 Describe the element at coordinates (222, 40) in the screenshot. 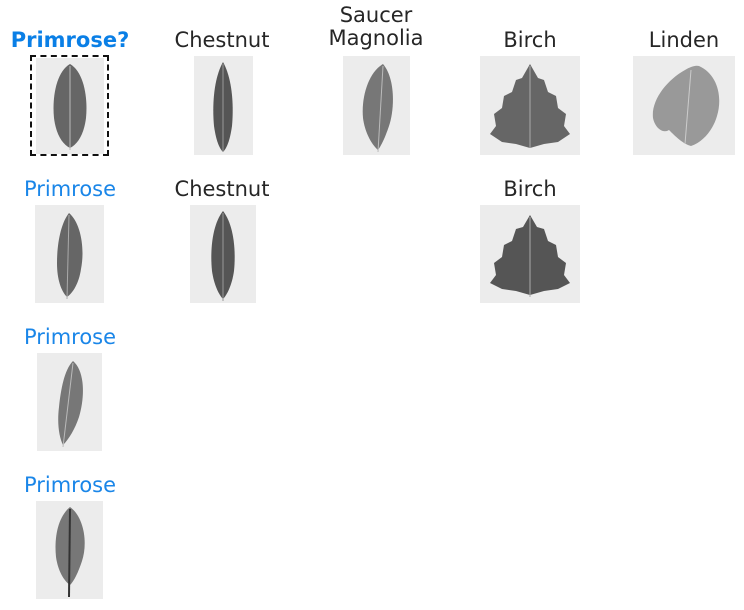

I see `candidate-label-chestnut: Chestnut` at that location.